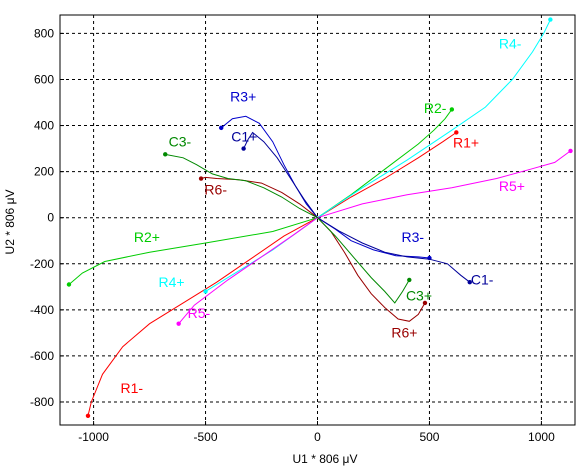 Image resolution: width=585 pixels, height=469 pixels. I want to click on x-tick-label: 500, so click(429, 437).